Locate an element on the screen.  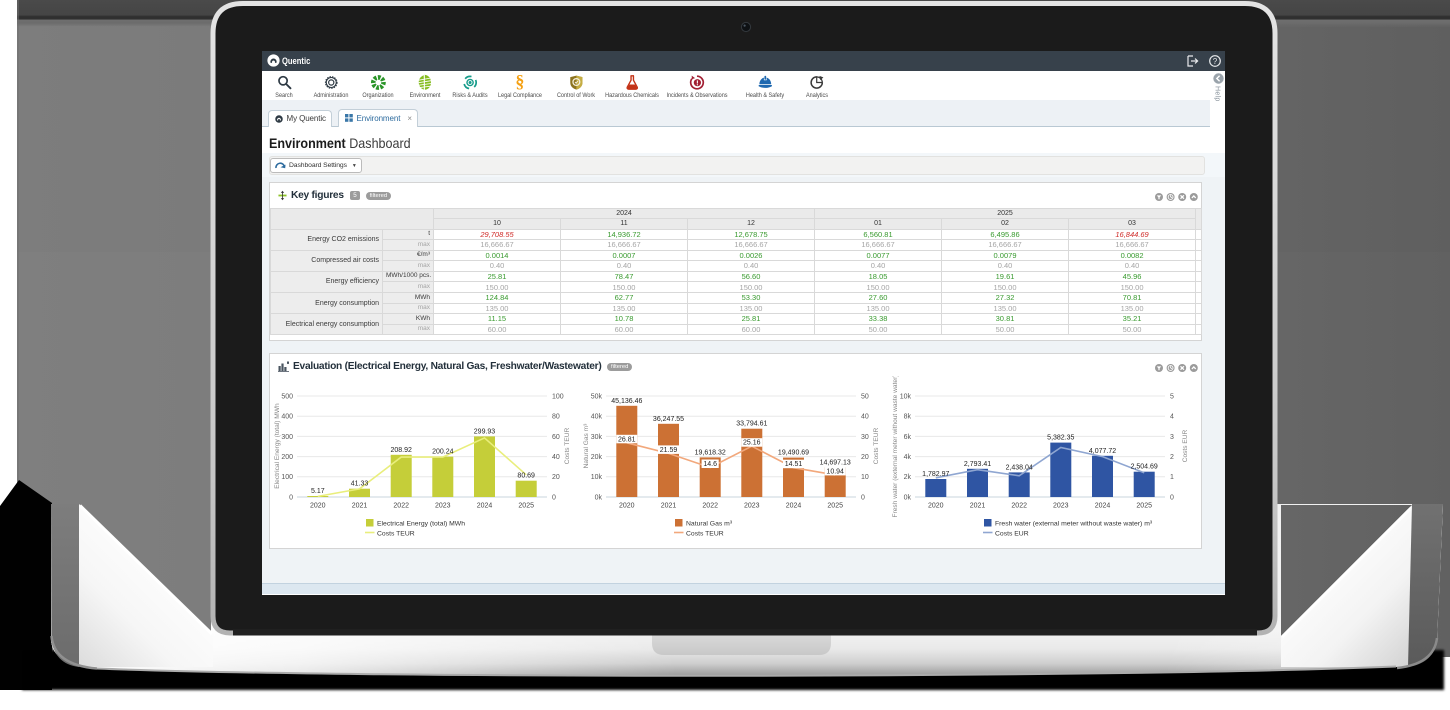
svg-text: 2,504.69 is located at coordinates (1144, 467).